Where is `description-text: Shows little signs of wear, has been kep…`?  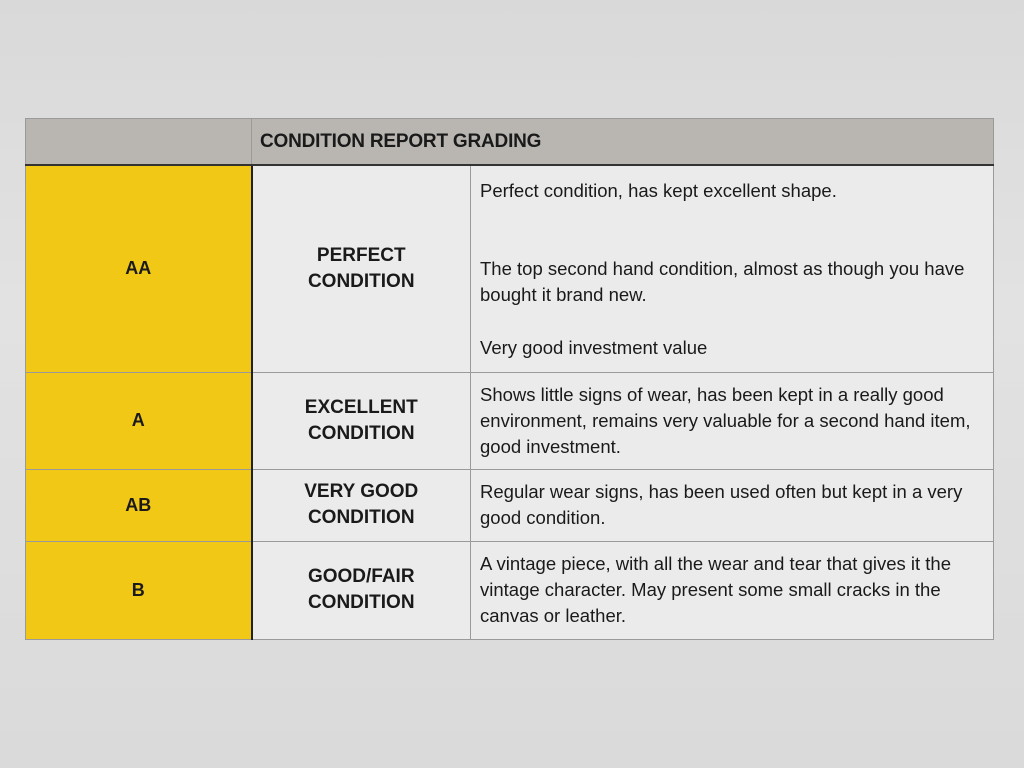
description-text: Shows little signs of wear, has been kep… is located at coordinates (725, 420).